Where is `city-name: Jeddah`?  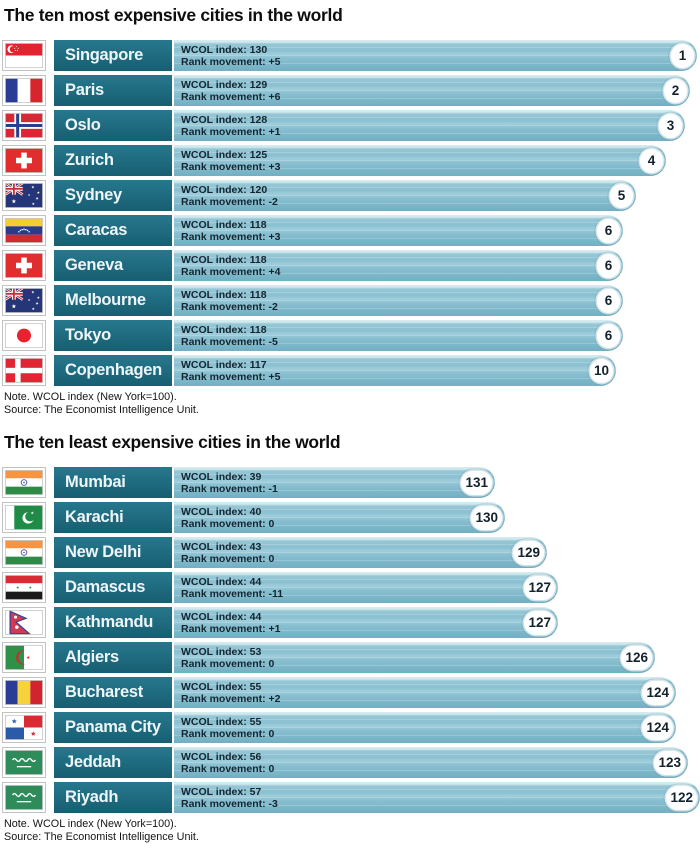 city-name: Jeddah is located at coordinates (113, 762).